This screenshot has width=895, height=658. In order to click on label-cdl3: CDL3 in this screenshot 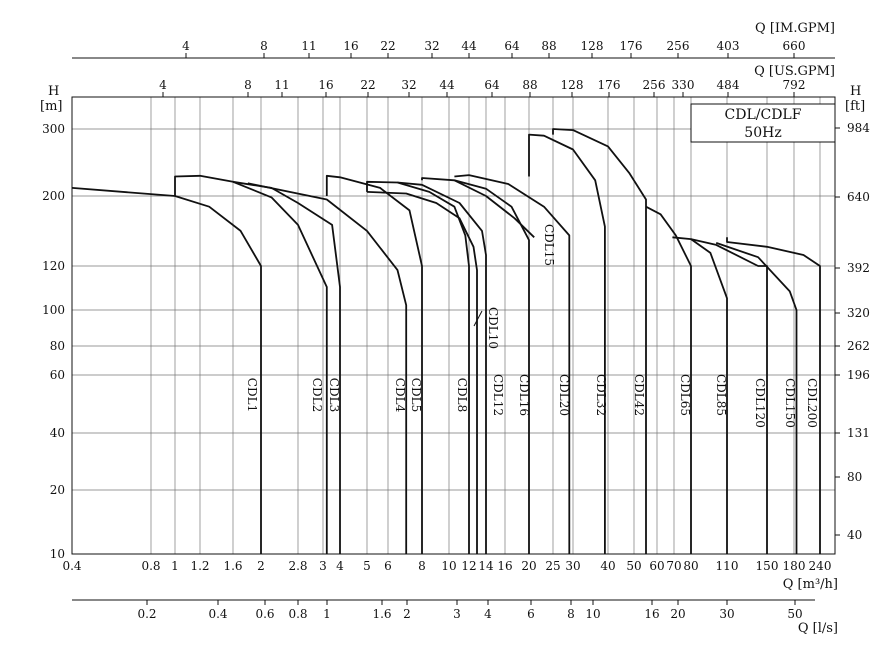, I will do `click(334, 395)`.